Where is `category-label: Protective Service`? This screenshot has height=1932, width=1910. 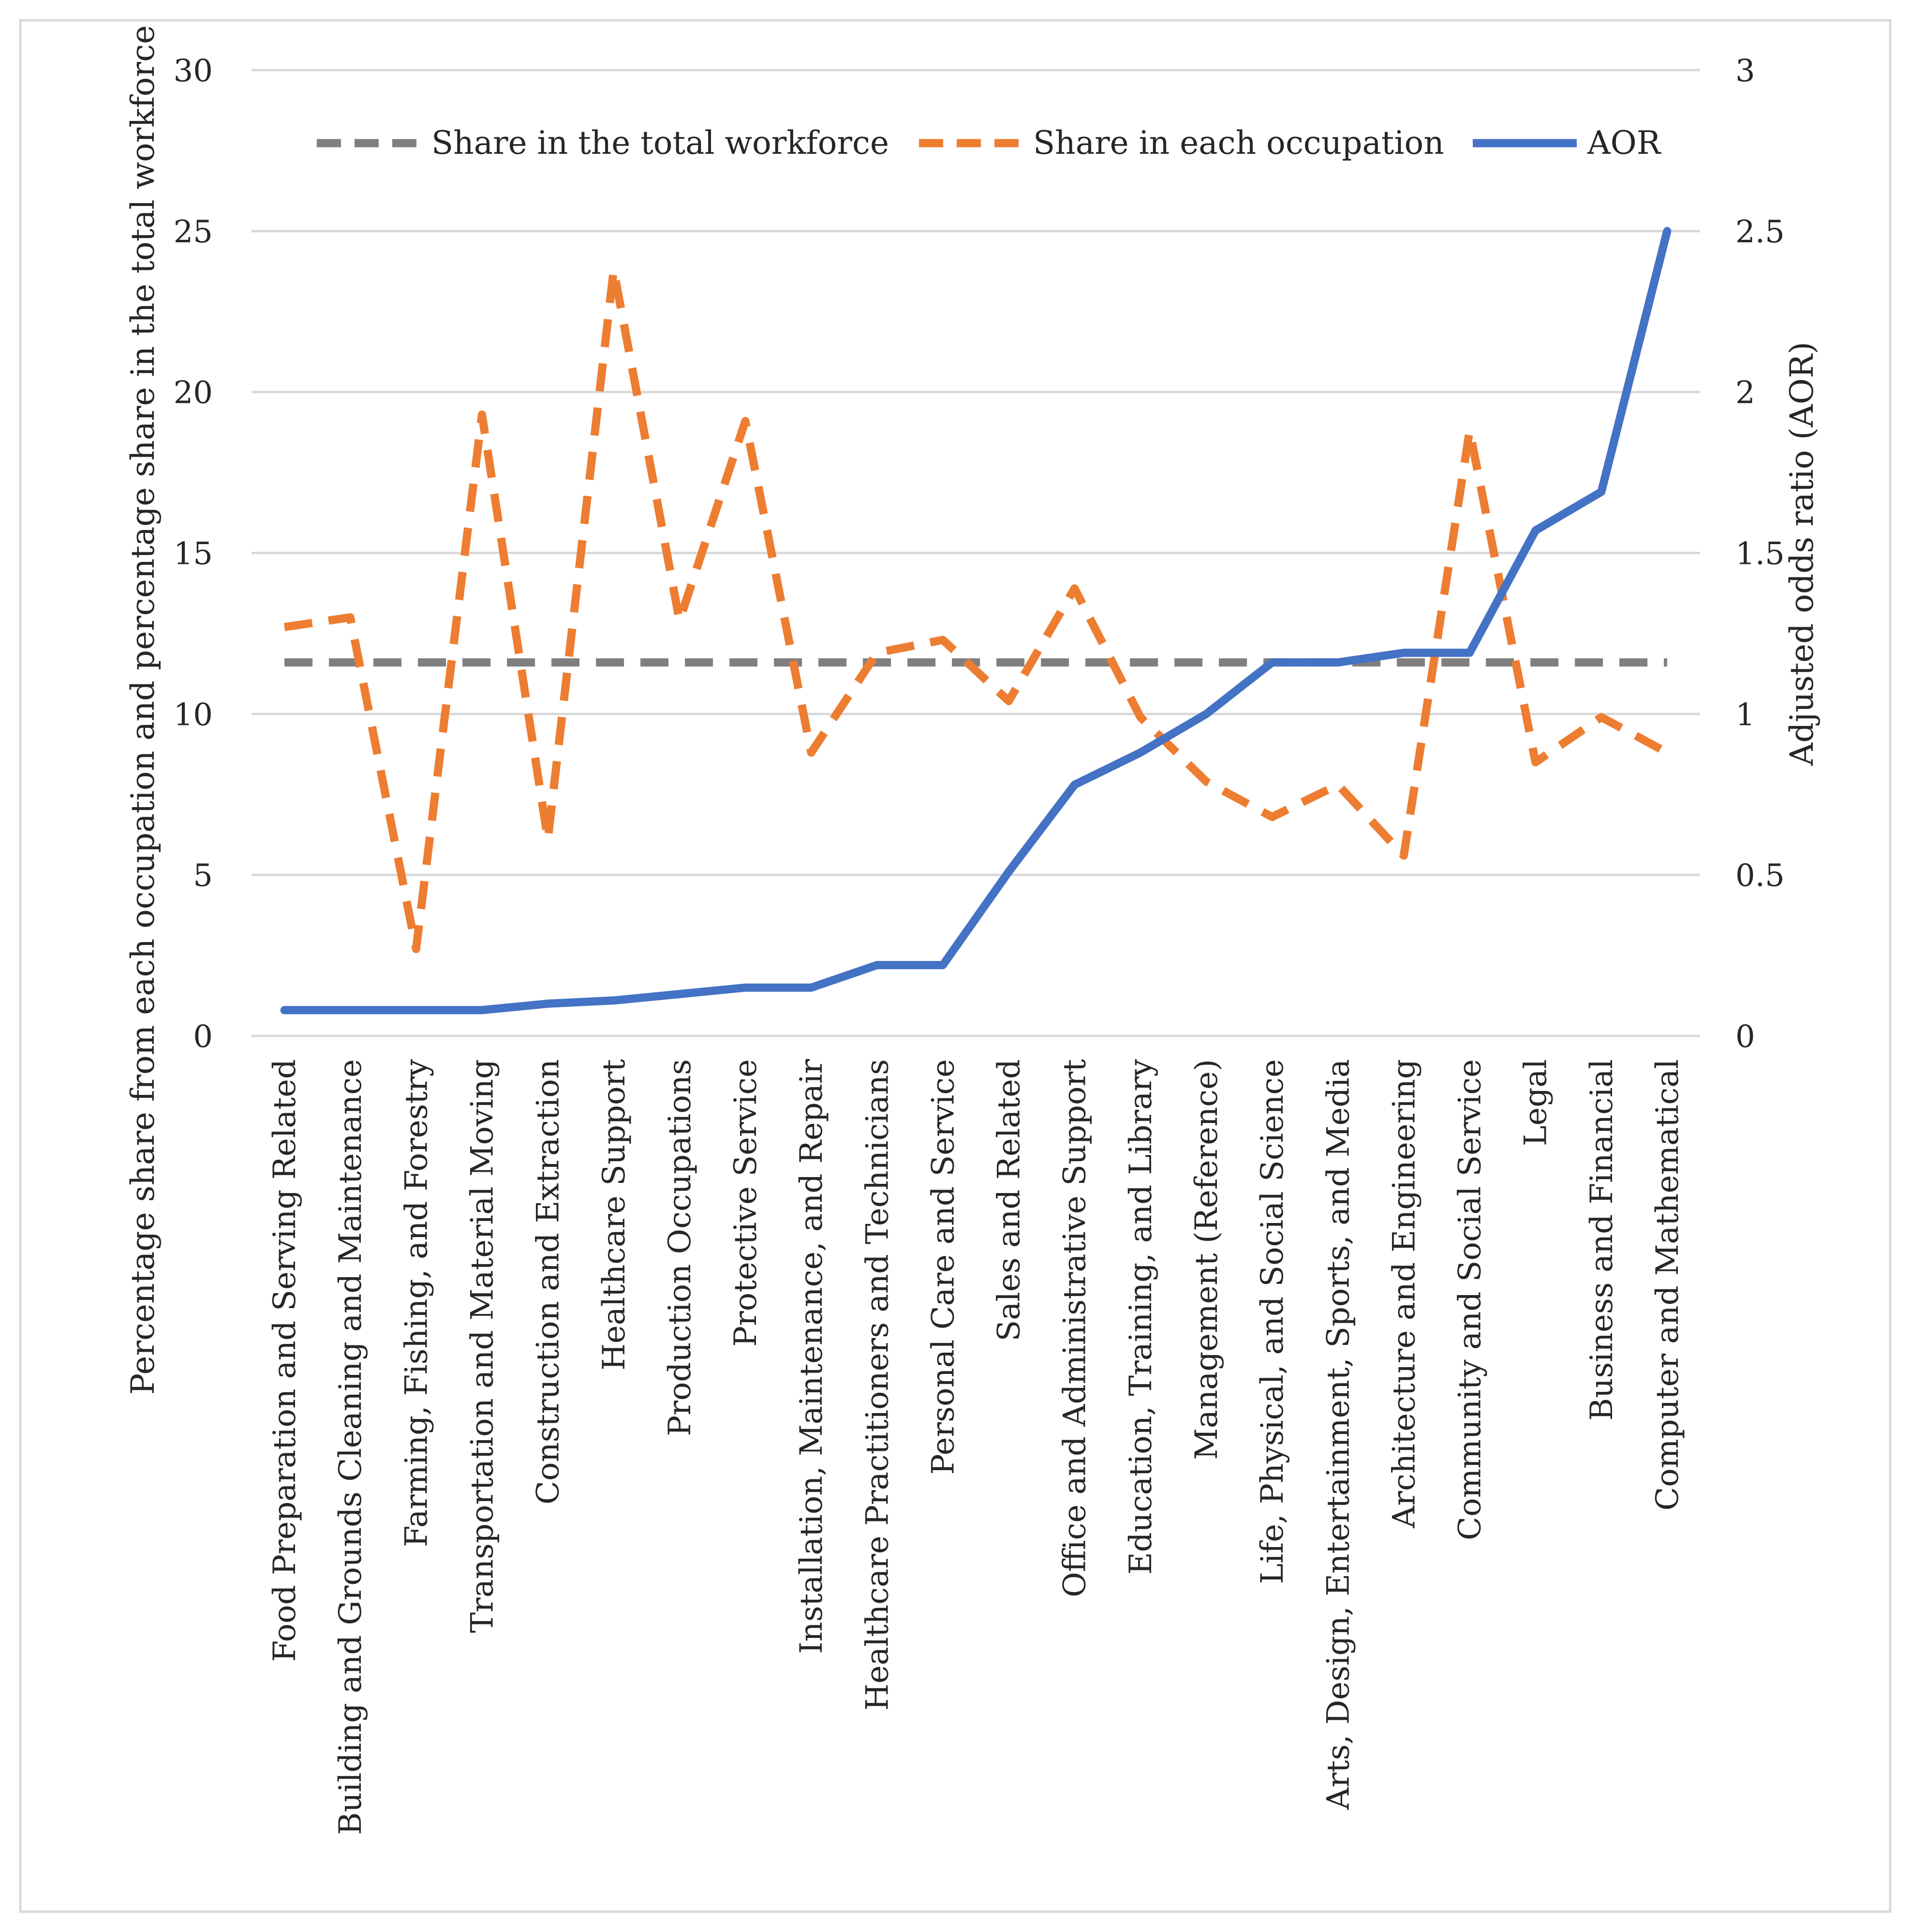
category-label: Protective Service is located at coordinates (746, 1203).